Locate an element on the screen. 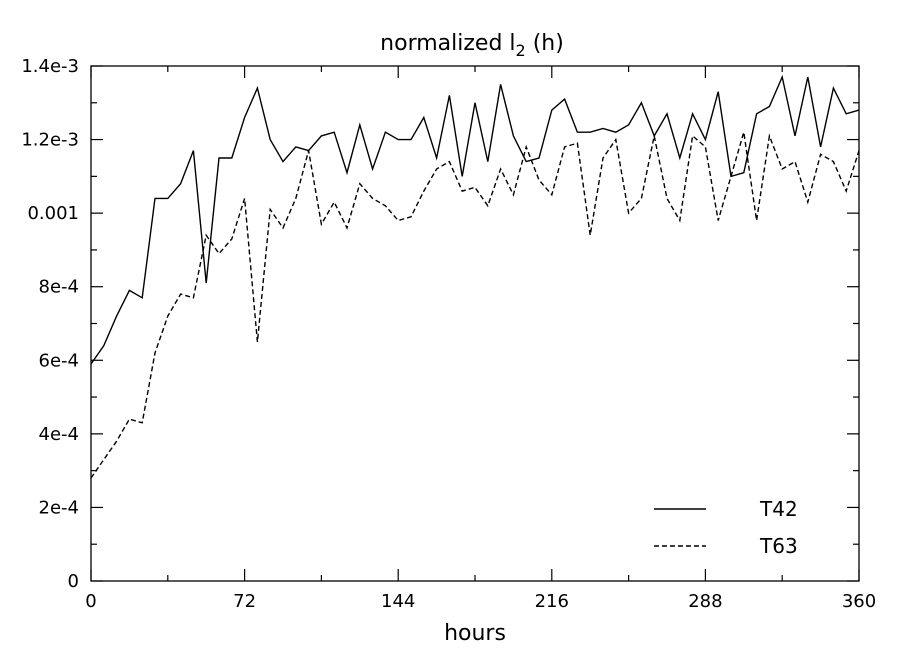  legend-label-t63: T63 is located at coordinates (778, 546).